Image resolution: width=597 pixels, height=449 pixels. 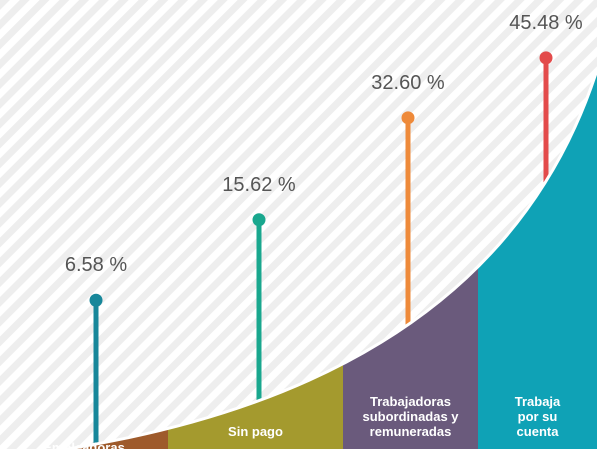 What do you see at coordinates (96, 265) in the screenshot?
I see `value-label: 6.58 %` at bounding box center [96, 265].